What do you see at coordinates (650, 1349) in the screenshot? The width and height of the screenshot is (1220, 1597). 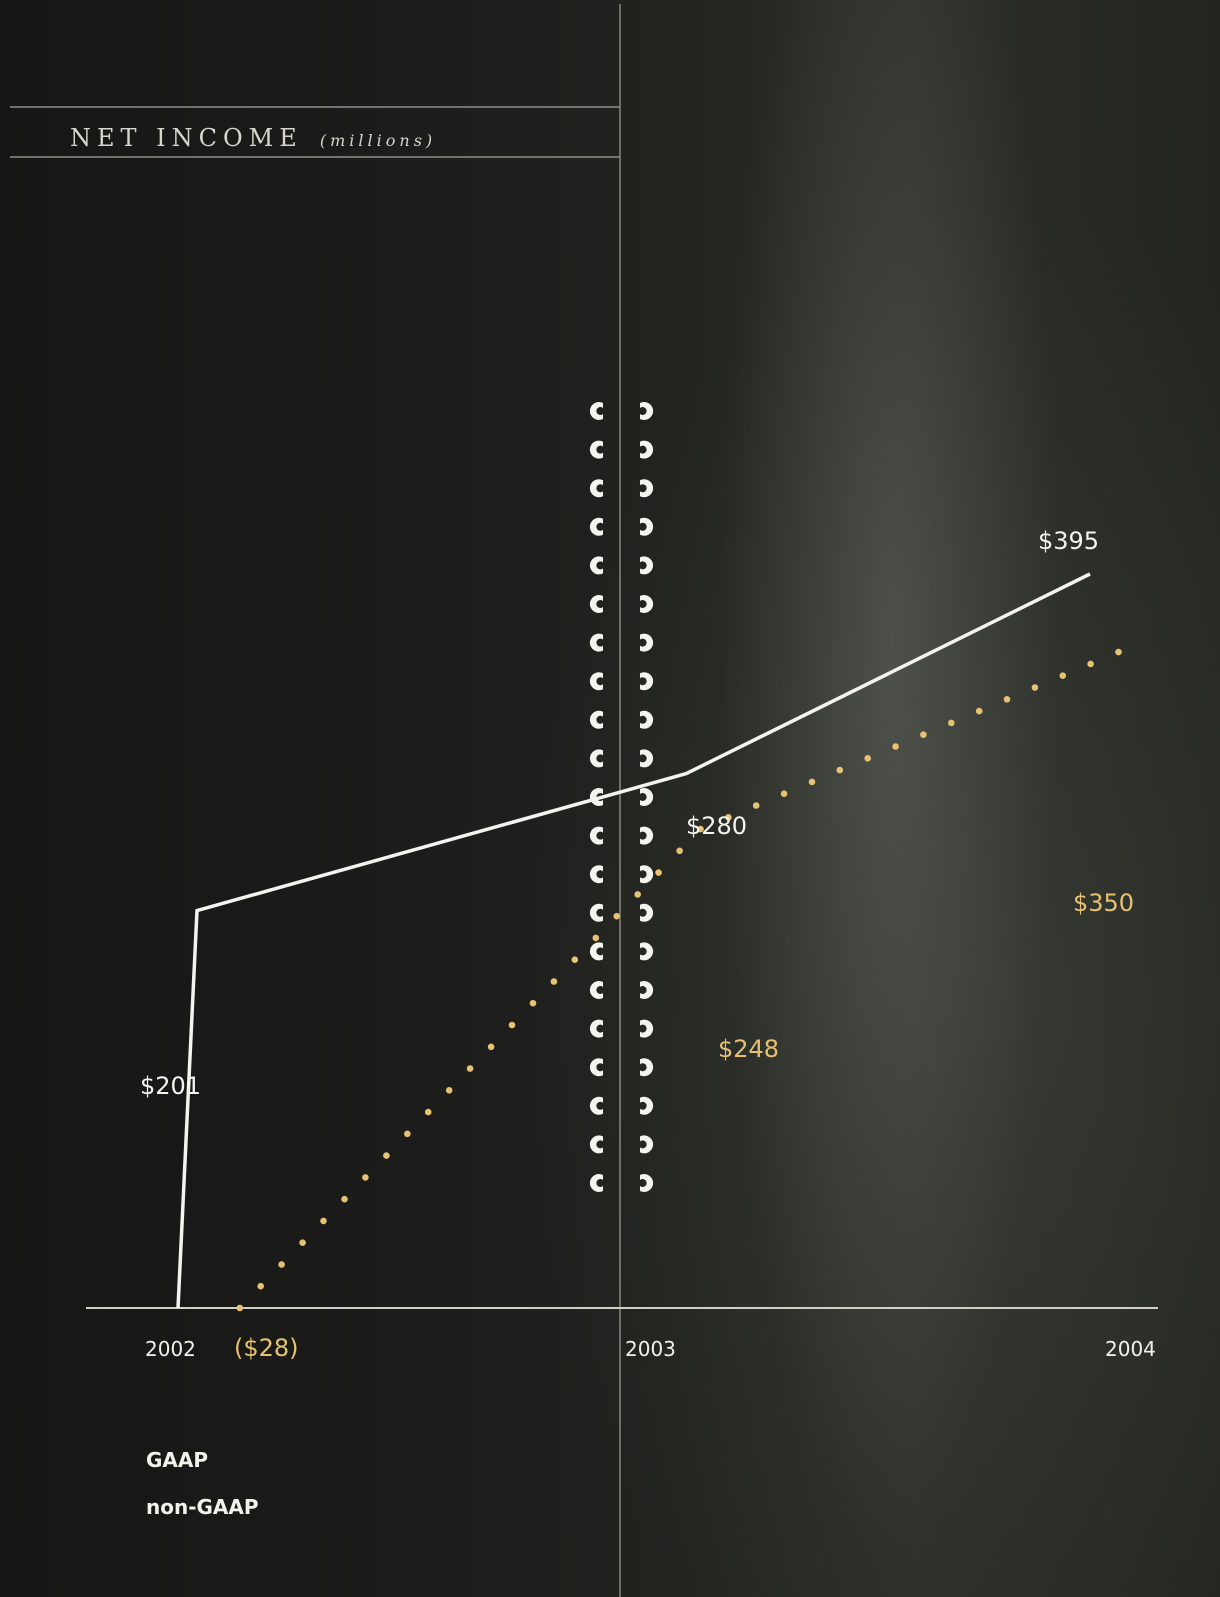 I see `x-tick-label-2003: 2003` at bounding box center [650, 1349].